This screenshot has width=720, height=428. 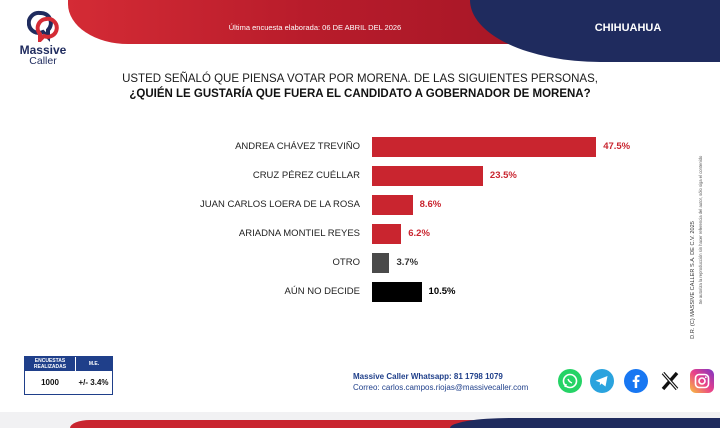 What do you see at coordinates (299, 233) in the screenshot?
I see `bar-label: ARIADNA MONTIEL REYES` at bounding box center [299, 233].